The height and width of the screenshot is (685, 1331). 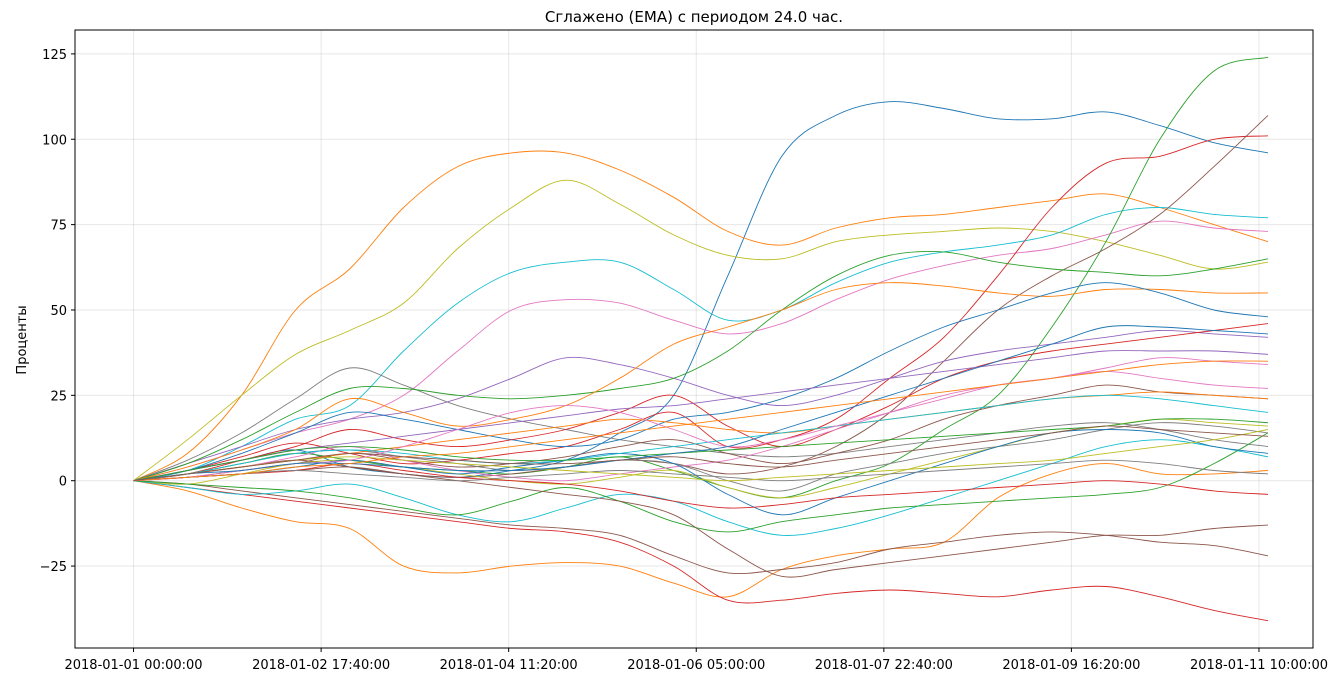 I want to click on x-tick-label: 2018-01-06 05:00:00, so click(x=696, y=665).